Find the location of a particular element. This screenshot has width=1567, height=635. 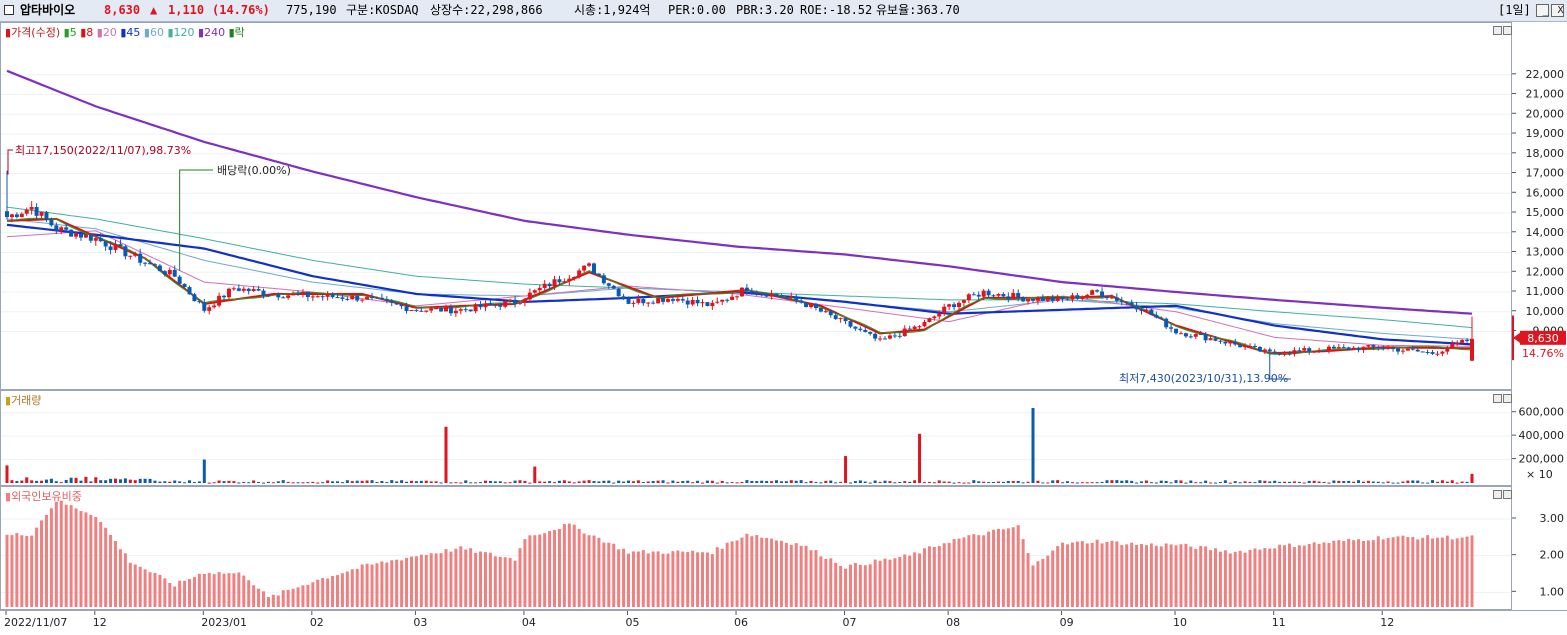

pane-minimize-button is located at coordinates (1497, 30).